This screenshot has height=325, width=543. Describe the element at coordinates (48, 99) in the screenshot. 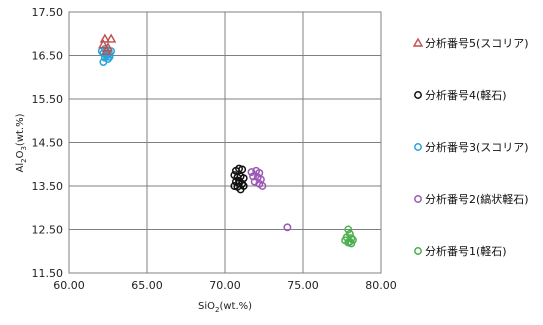

I see `y-tick-label: 15.50` at that location.